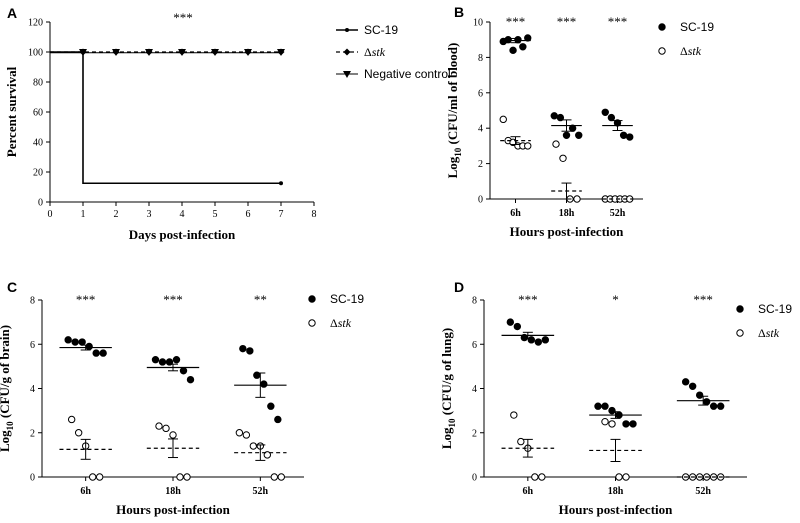 Image resolution: width=800 pixels, height=523 pixels. Describe the element at coordinates (6, 373) in the screenshot. I see `y-axis-title-unit: (CFU/g of brain)` at that location.